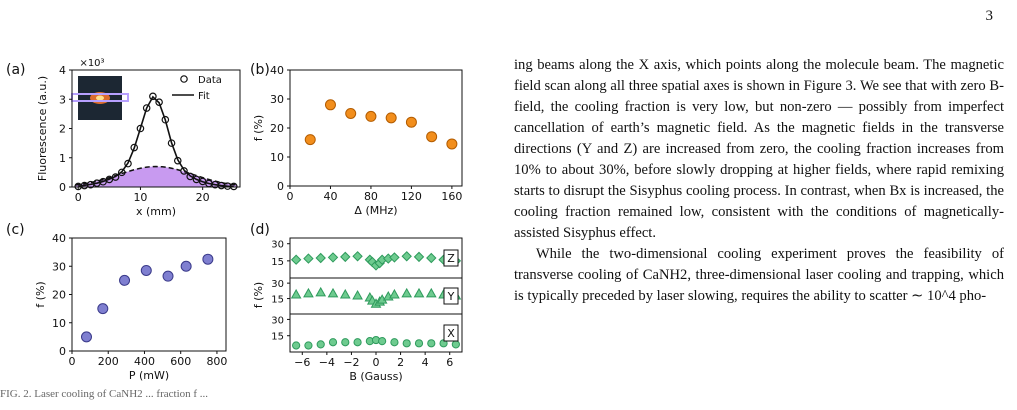 The width and height of the screenshot is (1017, 410). I want to click on panel-c-y-tick-label: 40, so click(59, 238).